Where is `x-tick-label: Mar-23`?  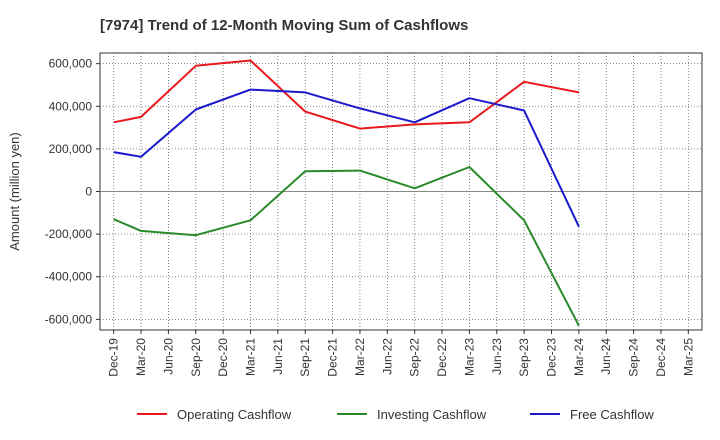
x-tick-label: Mar-23 is located at coordinates (469, 357).